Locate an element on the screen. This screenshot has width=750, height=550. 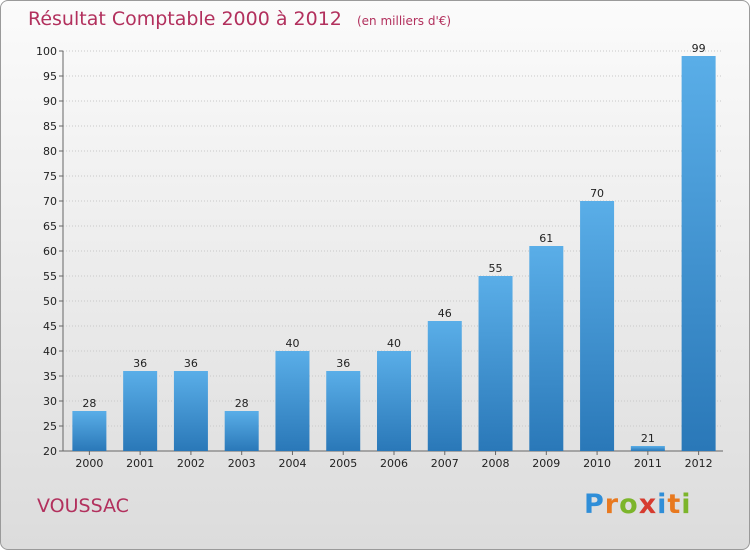
brand-letter: r is located at coordinates (612, 504).